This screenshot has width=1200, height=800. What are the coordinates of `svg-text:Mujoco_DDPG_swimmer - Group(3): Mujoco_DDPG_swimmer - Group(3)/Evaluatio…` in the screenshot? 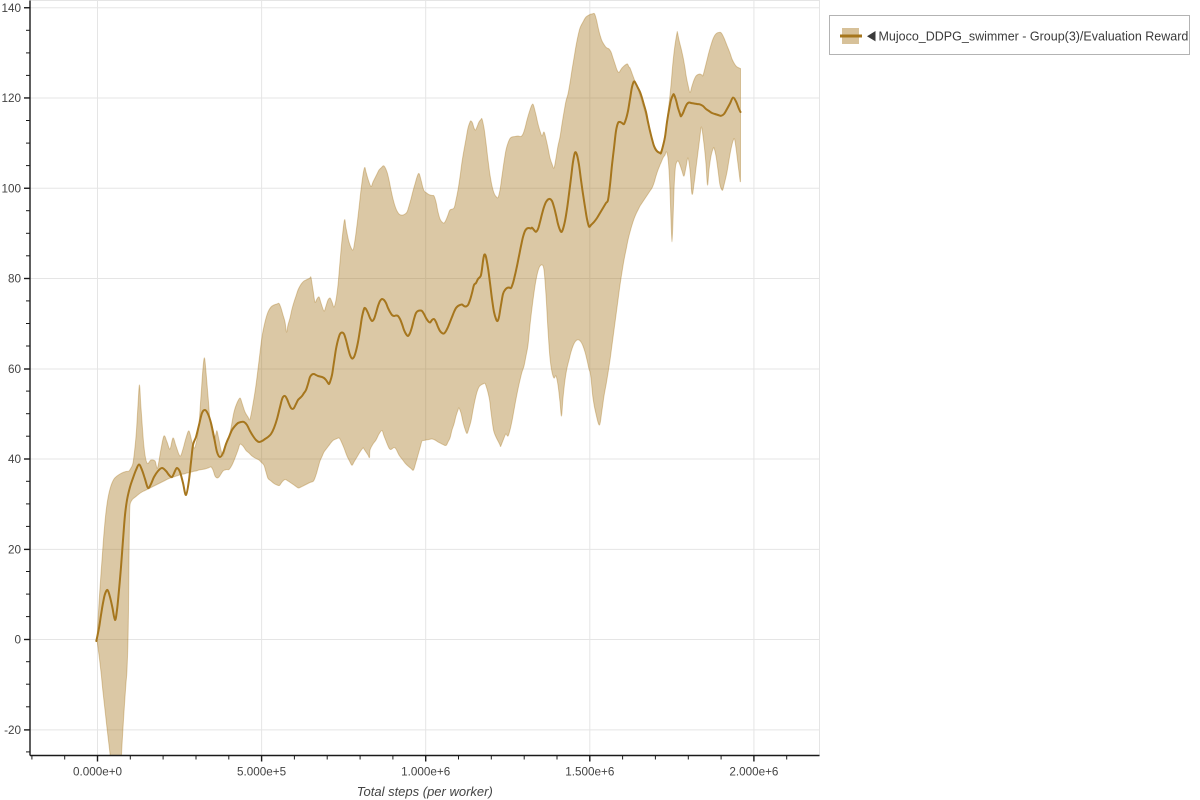 It's located at (1034, 37).